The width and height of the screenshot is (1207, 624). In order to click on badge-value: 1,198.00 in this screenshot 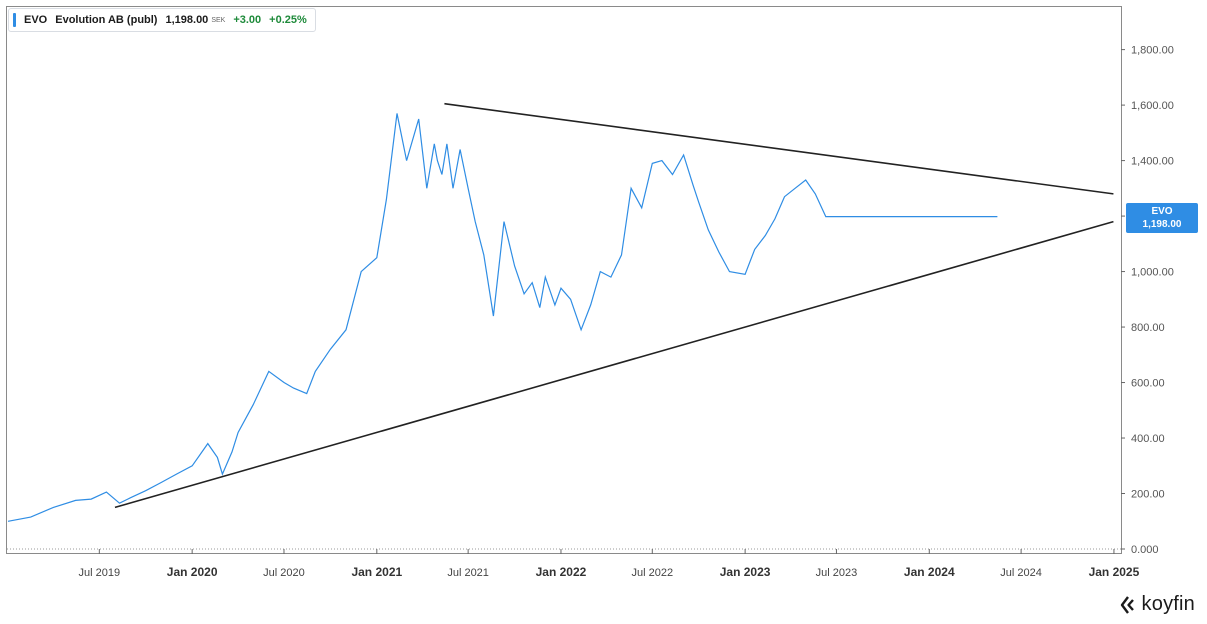, I will do `click(1162, 224)`.